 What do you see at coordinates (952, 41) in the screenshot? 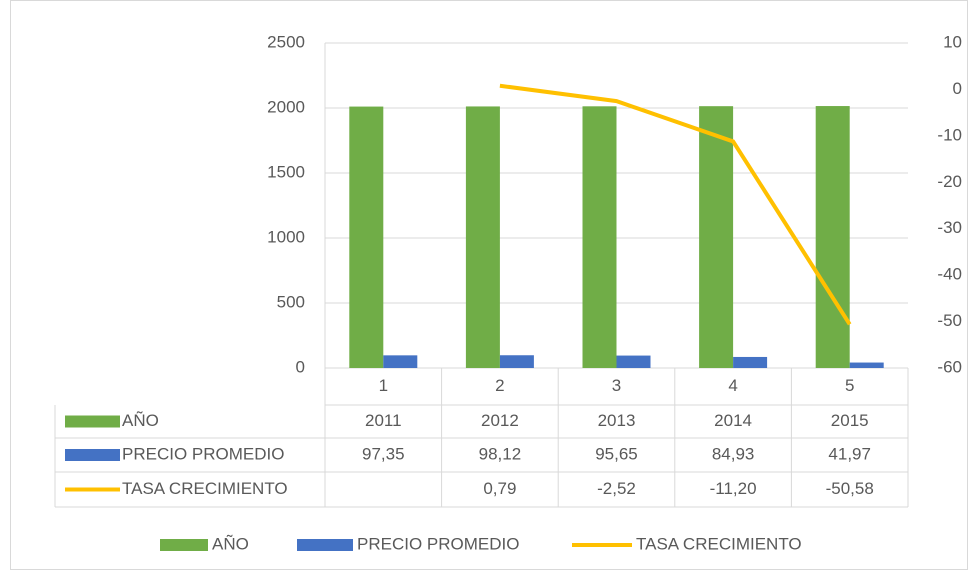
I see `y2-tick-label: 10` at bounding box center [952, 41].